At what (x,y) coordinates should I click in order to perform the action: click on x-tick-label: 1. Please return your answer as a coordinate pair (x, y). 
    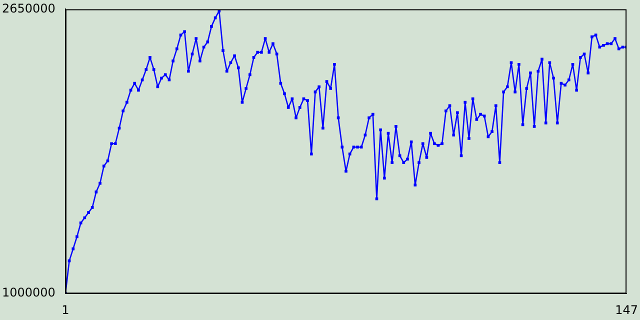
    Looking at the image, I should click on (66, 309).